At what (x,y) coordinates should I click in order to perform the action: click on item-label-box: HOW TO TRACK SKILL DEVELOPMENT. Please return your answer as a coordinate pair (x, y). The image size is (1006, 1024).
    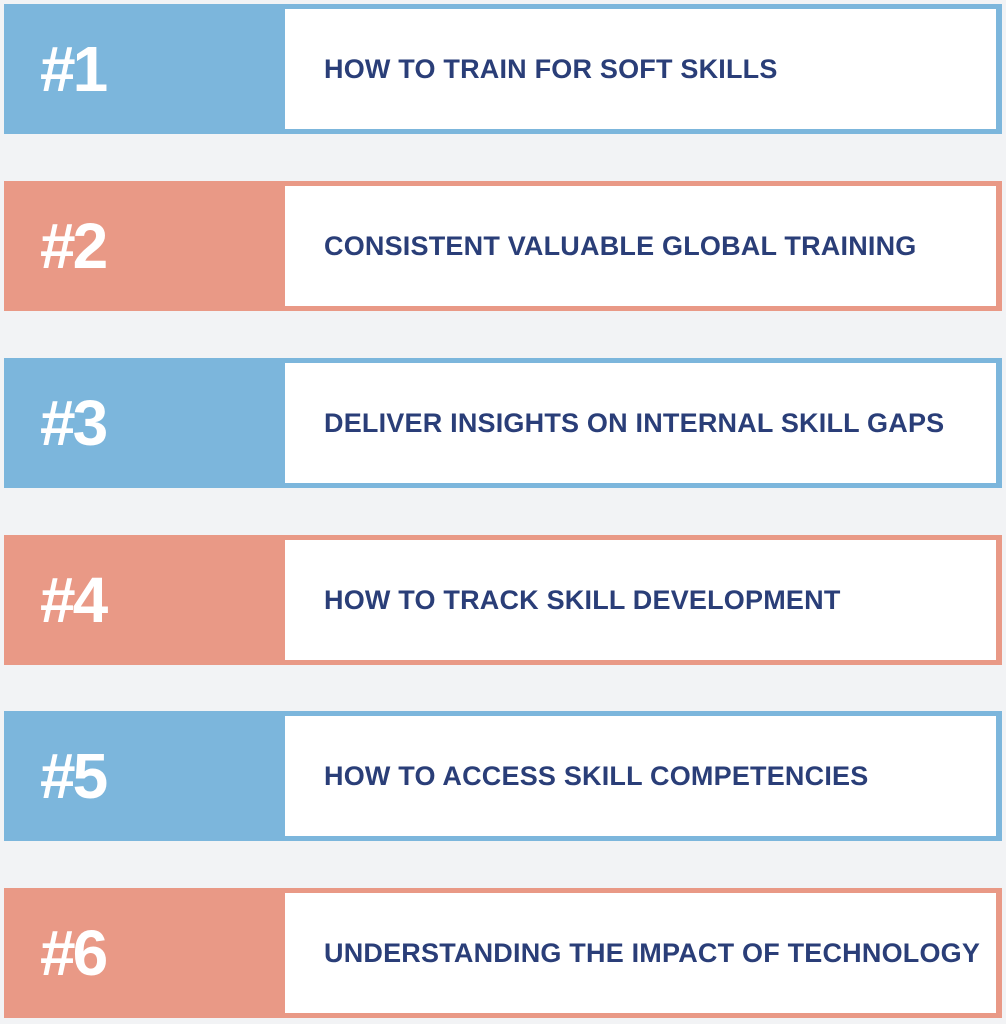
    Looking at the image, I should click on (640, 600).